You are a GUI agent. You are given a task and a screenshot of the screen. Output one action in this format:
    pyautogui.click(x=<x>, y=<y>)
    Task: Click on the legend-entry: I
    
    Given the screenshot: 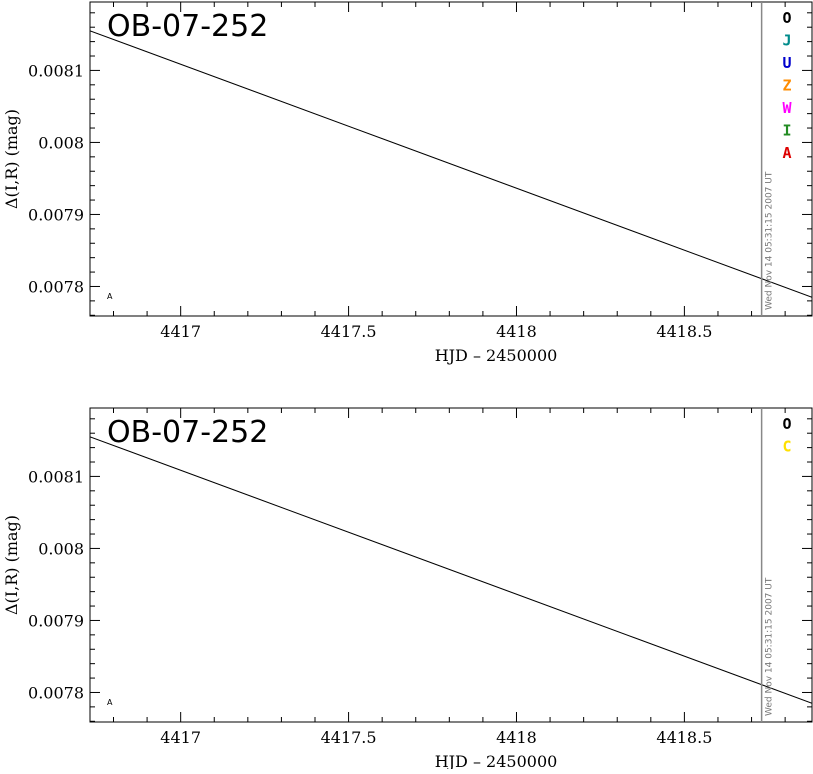 What is the action you would take?
    pyautogui.click(x=786, y=131)
    